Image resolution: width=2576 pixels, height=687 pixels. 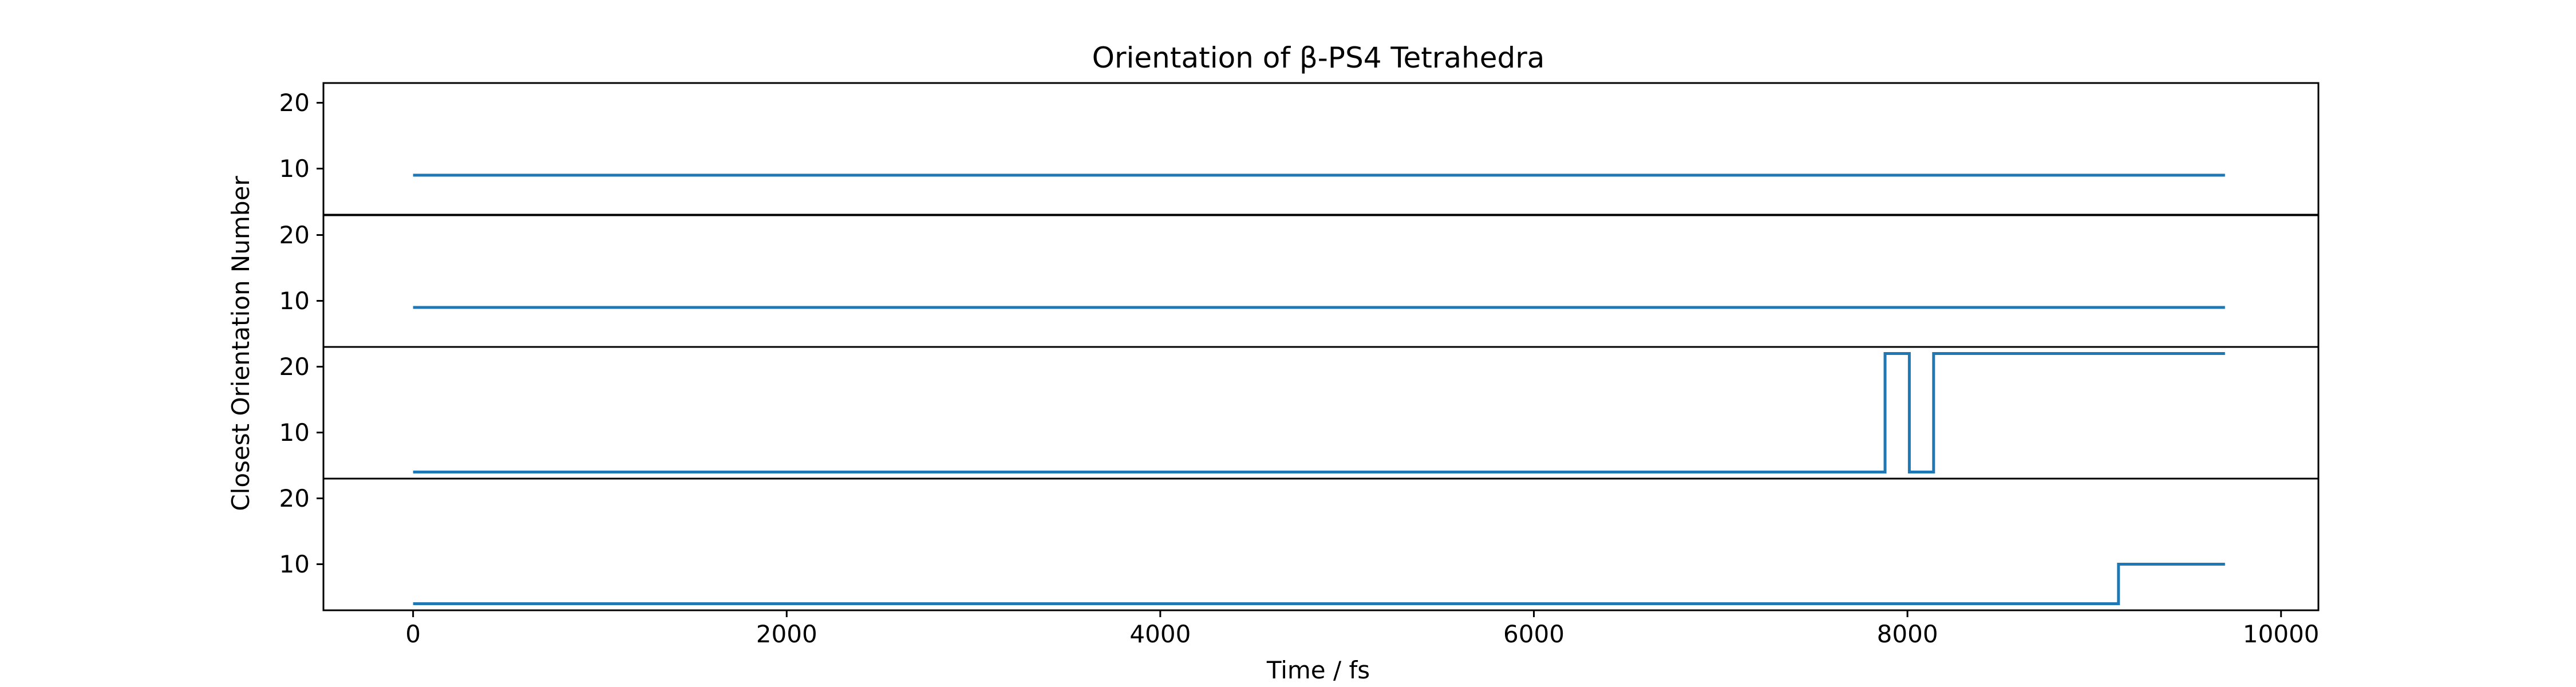 I want to click on x-tick-label: 10000, so click(x=2281, y=634).